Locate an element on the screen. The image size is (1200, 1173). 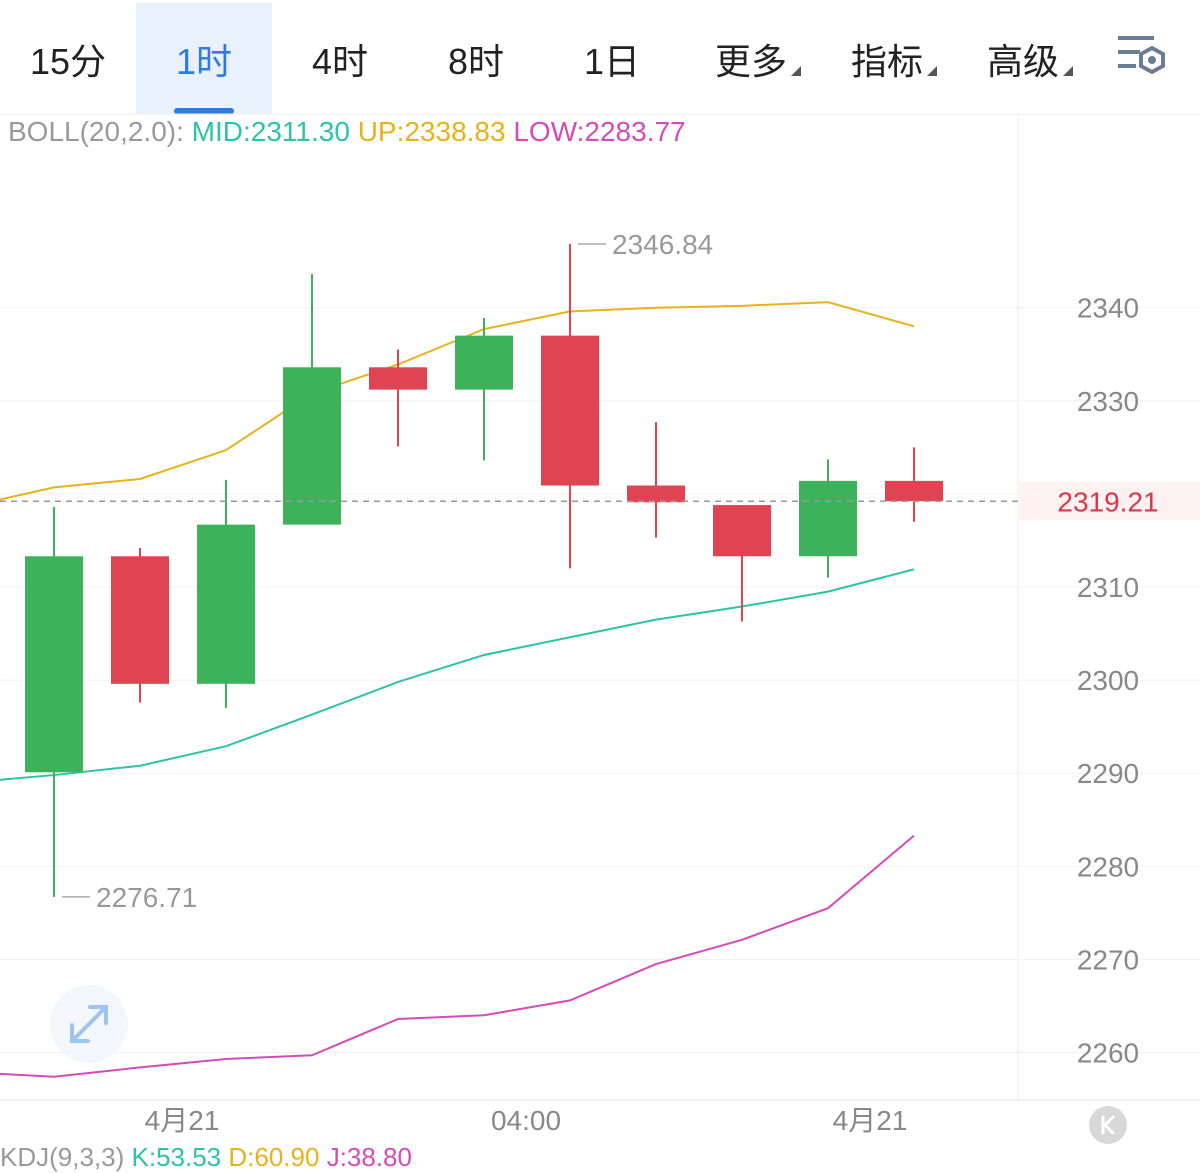
min-price-label: 2276.71 is located at coordinates (146, 897).